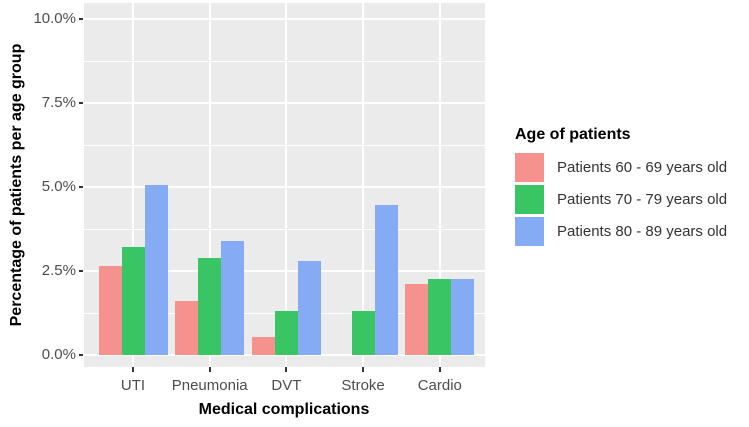 The image size is (749, 427). I want to click on legend-label: Patients 60 - 69 years old, so click(642, 167).